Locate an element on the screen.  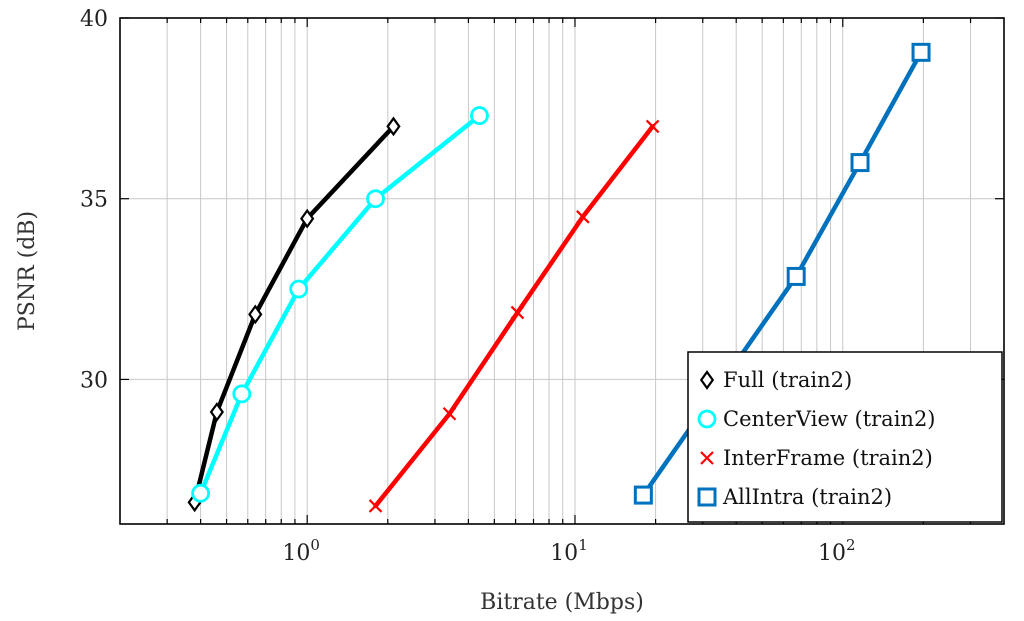
legend-label: Full (train2) is located at coordinates (787, 380).